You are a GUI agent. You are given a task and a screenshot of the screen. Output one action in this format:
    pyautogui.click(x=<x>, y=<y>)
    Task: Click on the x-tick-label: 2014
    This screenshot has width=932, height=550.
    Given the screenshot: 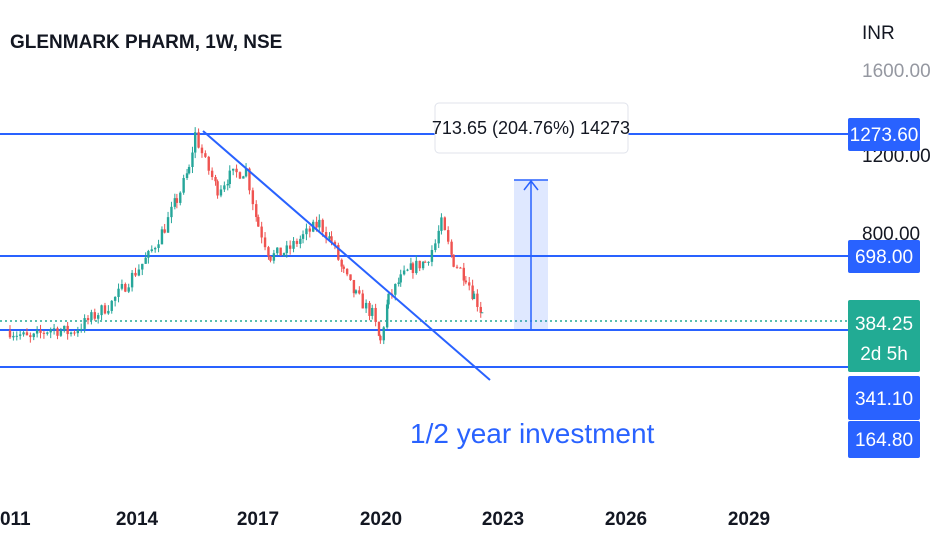 What is the action you would take?
    pyautogui.click(x=137, y=519)
    